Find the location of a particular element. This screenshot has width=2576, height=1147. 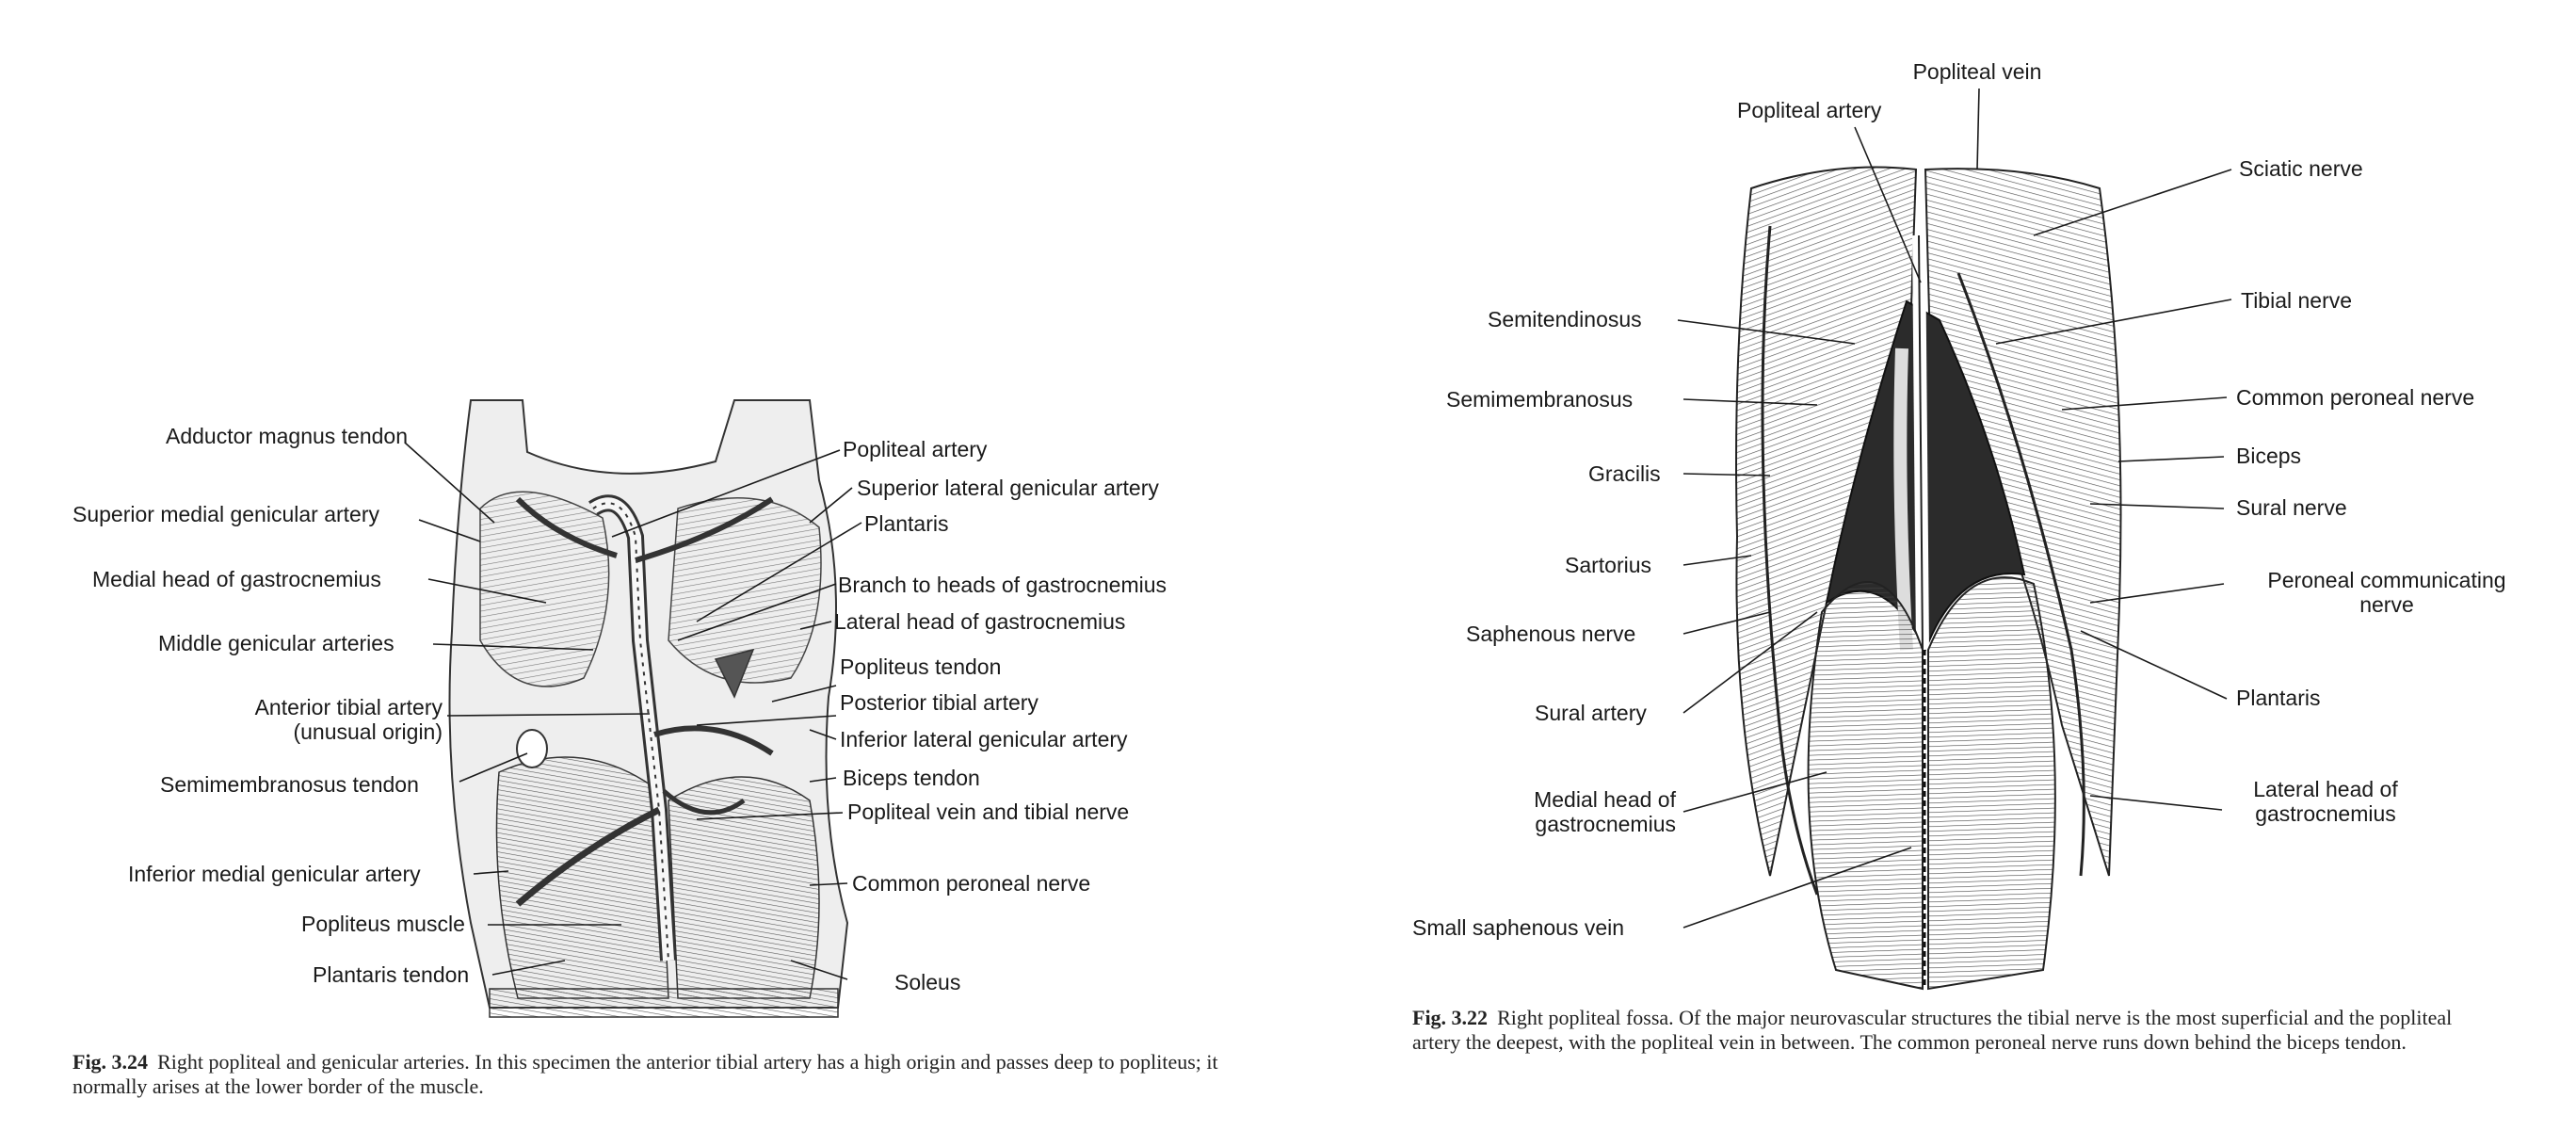

label-biceps: Biceps is located at coordinates (2269, 456).